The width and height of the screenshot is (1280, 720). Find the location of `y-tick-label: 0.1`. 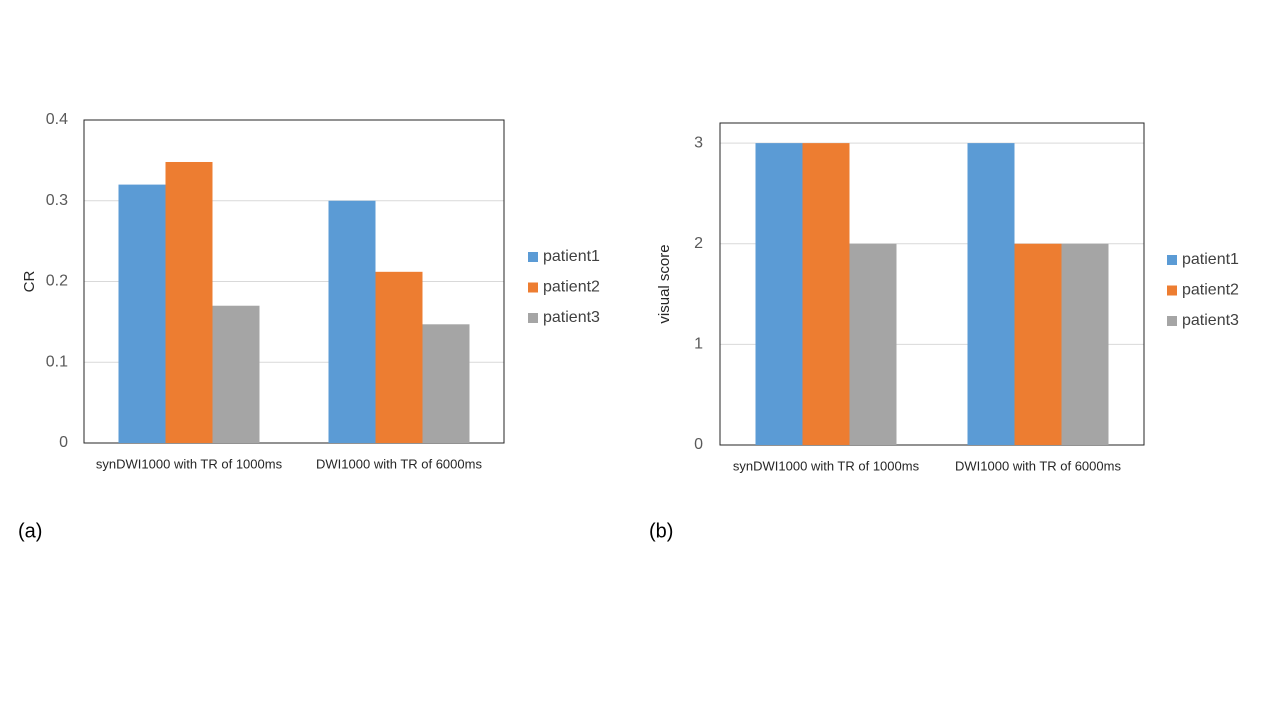

y-tick-label: 0.1 is located at coordinates (57, 361).